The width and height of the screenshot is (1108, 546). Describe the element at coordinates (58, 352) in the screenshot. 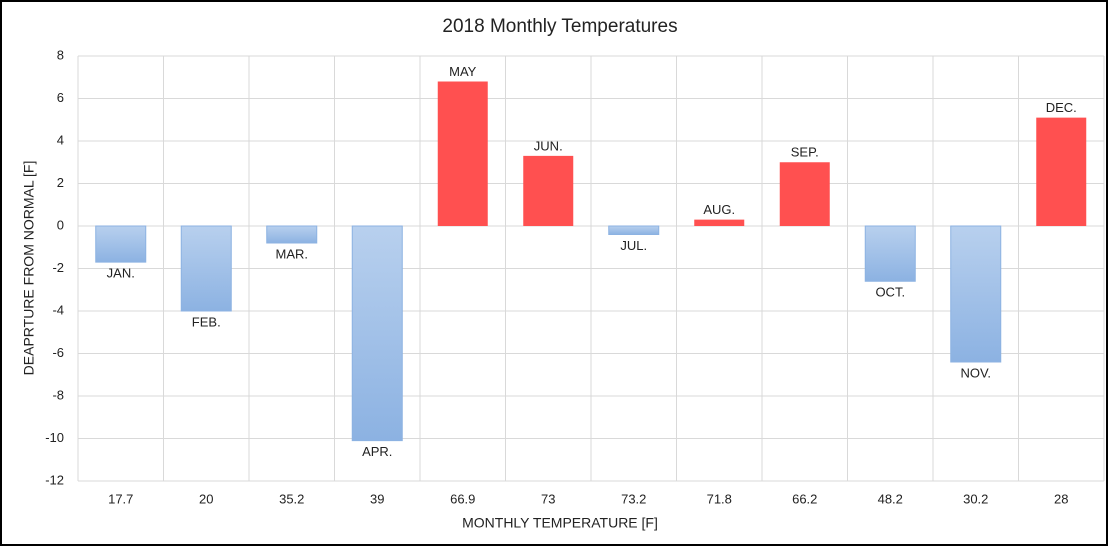

I see `y-tick-label: -6` at that location.